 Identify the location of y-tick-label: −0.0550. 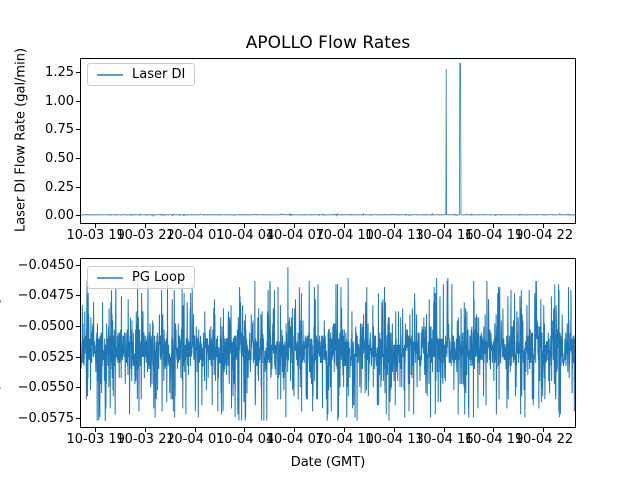
(45, 388).